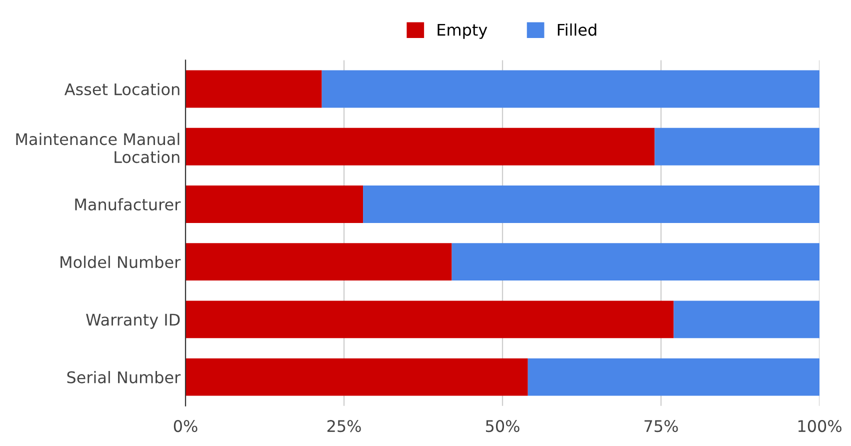 The image size is (851, 446). I want to click on y-tick-label: Warranty ID, so click(133, 321).